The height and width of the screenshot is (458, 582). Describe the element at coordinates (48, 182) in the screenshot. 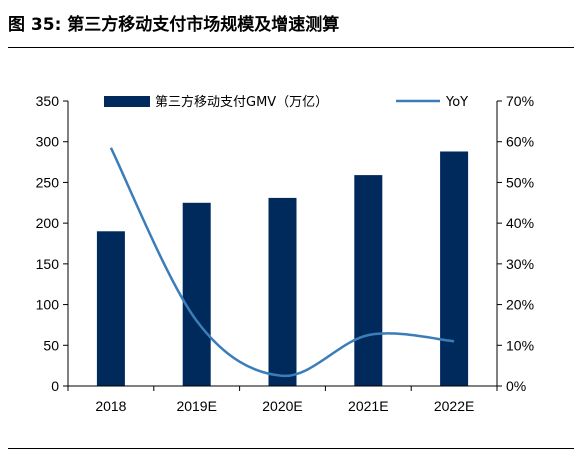

I see `left-tick-label: 250` at that location.